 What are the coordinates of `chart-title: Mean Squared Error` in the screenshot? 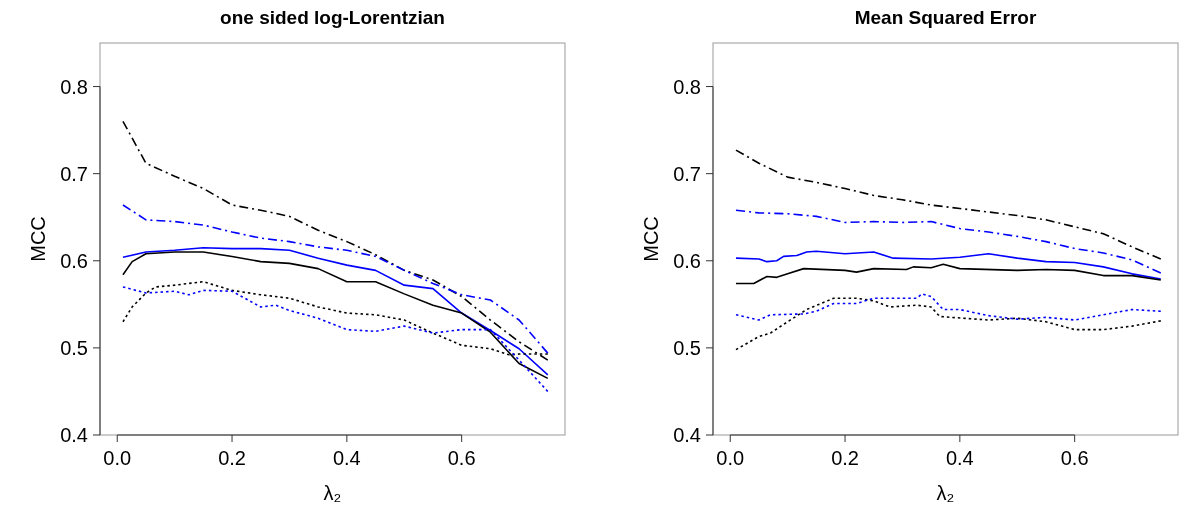 It's located at (945, 17).